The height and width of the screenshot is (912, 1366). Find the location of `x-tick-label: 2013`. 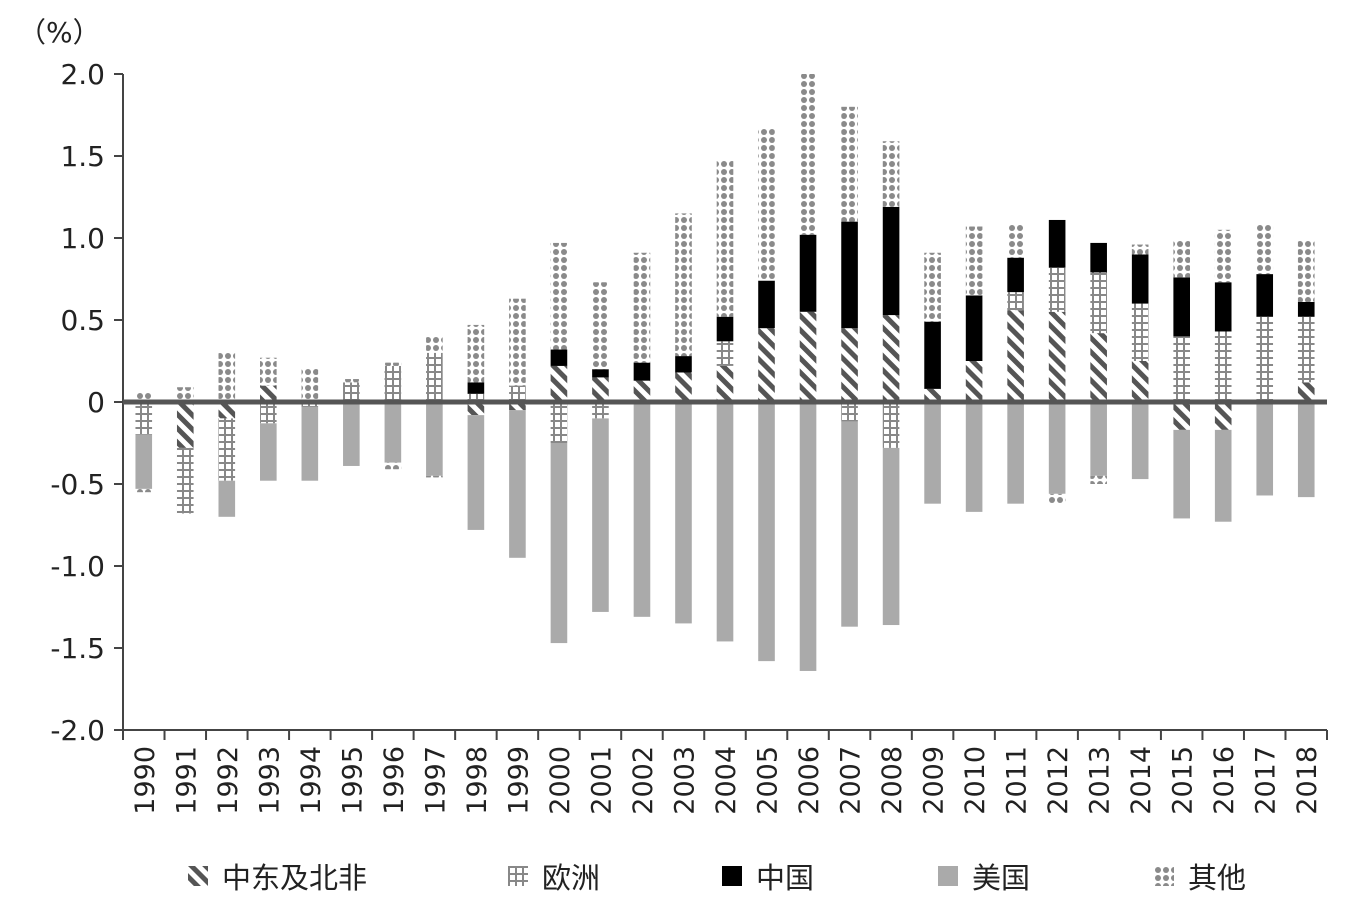

x-tick-label: 2013 is located at coordinates (1100, 780).